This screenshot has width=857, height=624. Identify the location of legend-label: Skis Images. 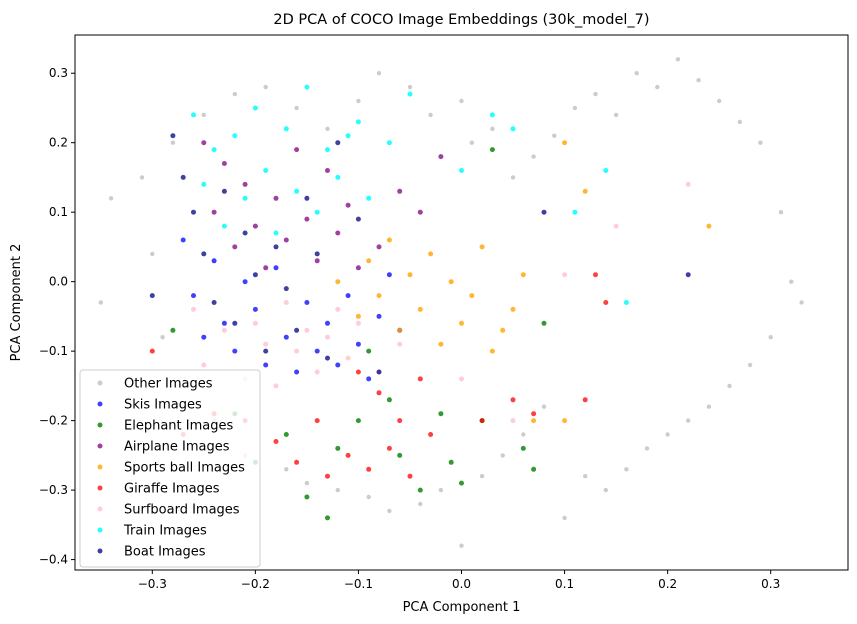
(163, 405).